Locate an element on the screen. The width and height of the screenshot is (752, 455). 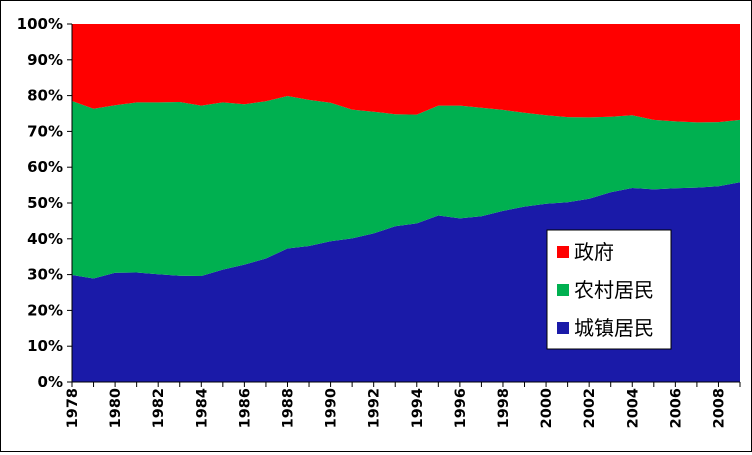
x-tick-label: 1986 is located at coordinates (245, 408).